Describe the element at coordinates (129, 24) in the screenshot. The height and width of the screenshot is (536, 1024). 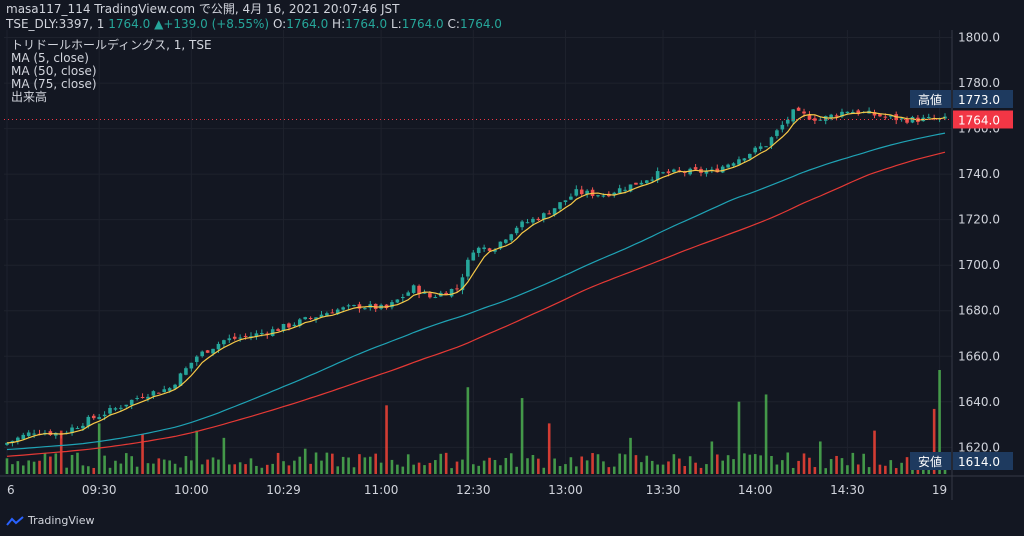
I see `last-value: 1764.0` at that location.